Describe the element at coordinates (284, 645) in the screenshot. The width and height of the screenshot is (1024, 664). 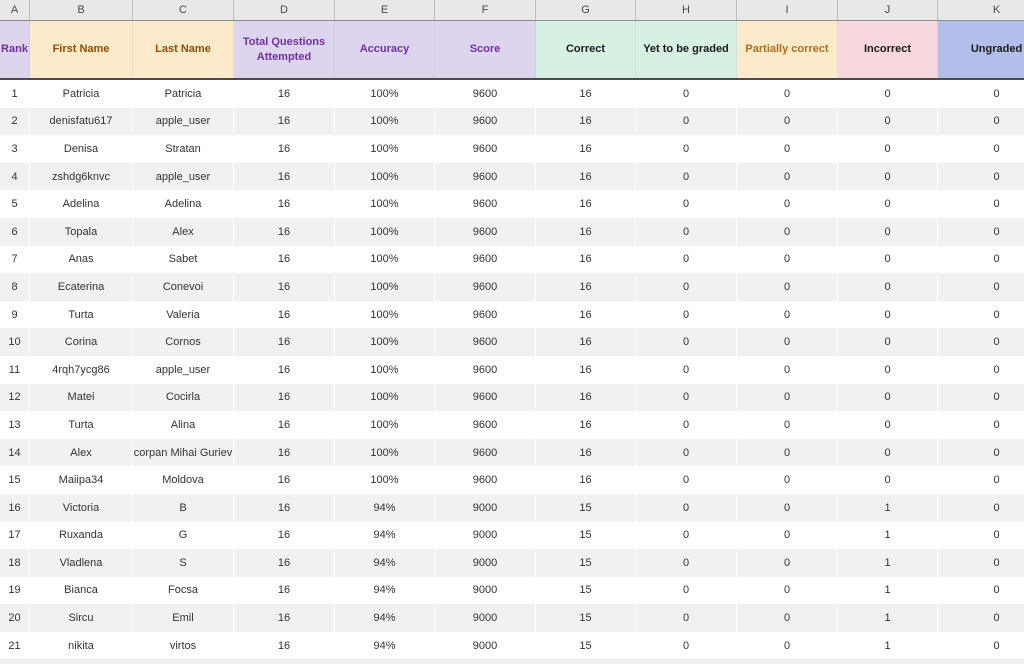
I see `cell-total-questions-attempted-row21: 16` at that location.